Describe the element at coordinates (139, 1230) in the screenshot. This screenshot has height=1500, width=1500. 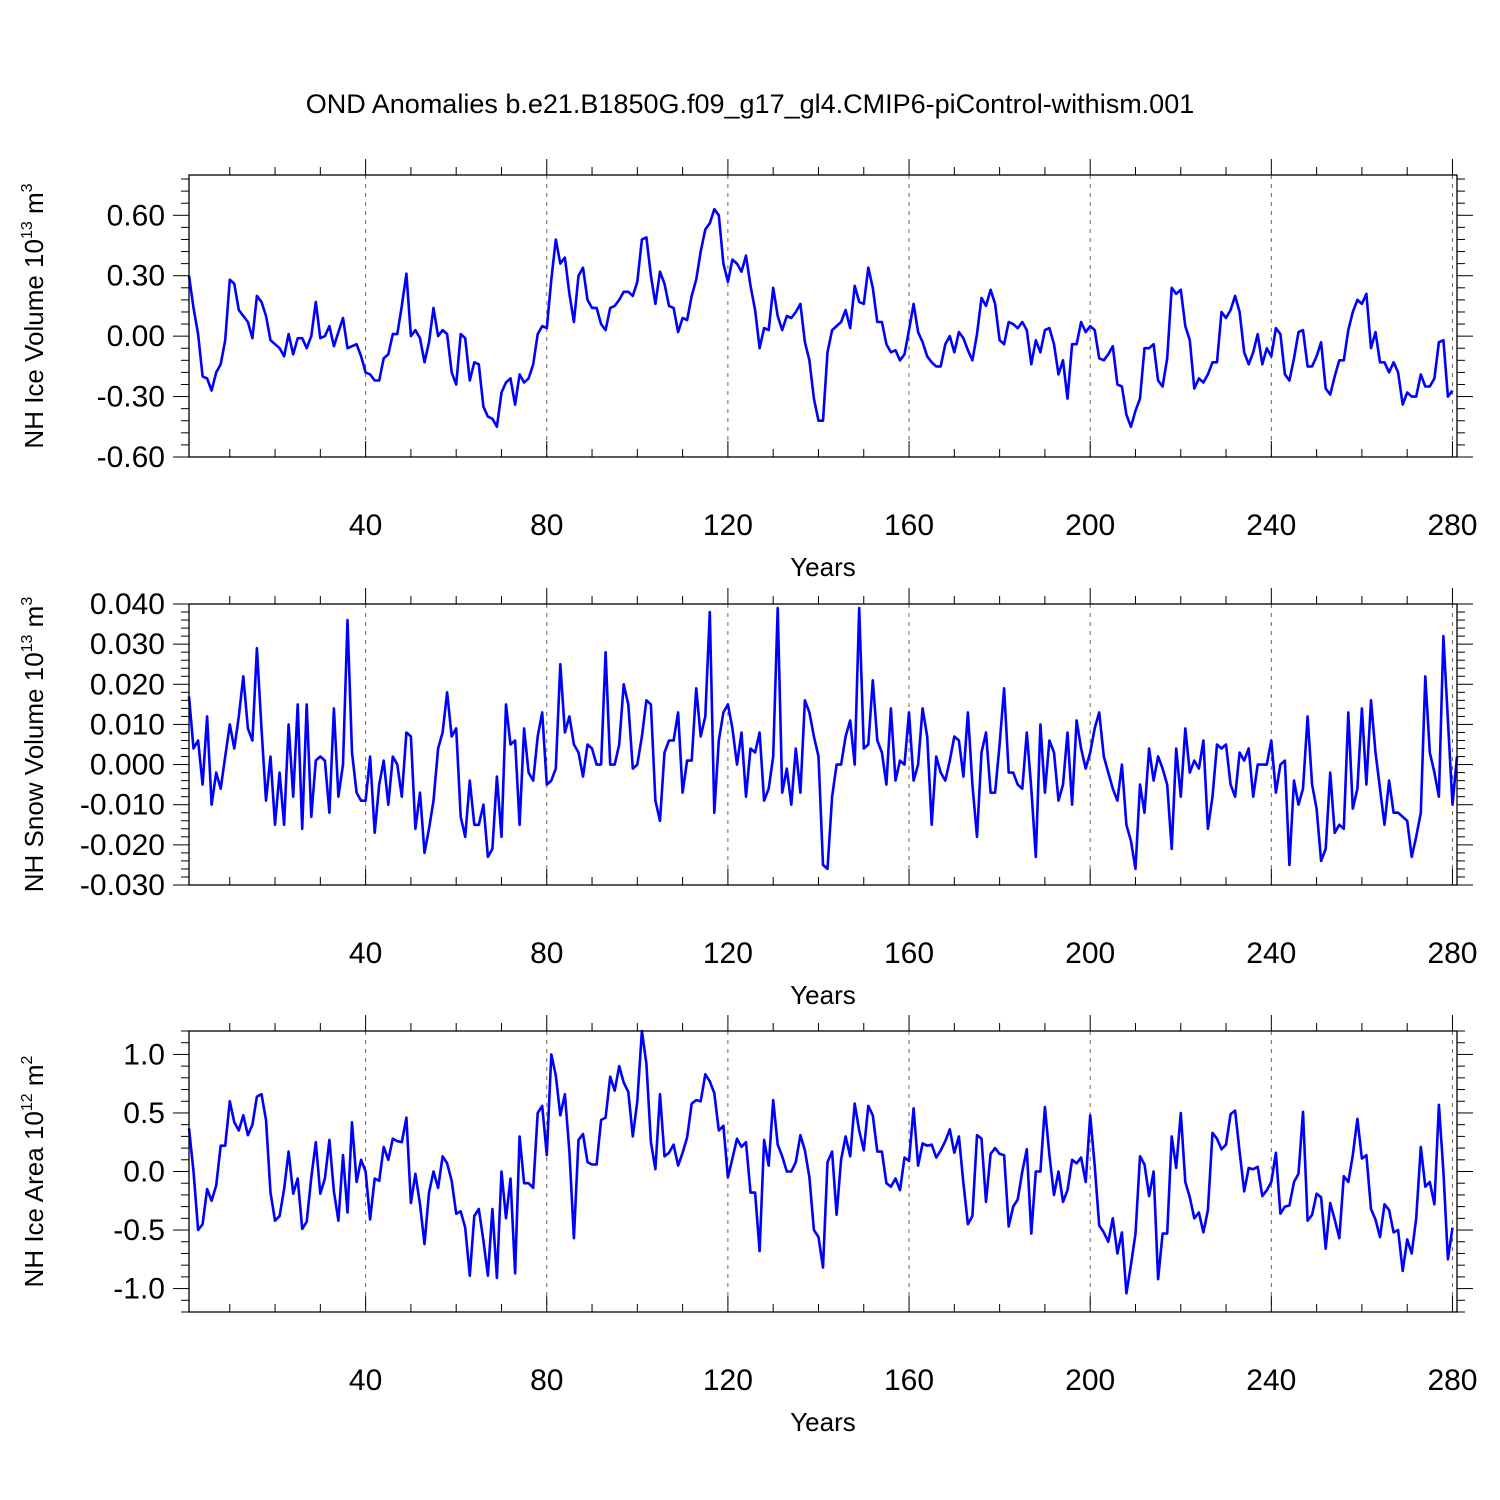
I see `y-tick-label: -0.5` at that location.